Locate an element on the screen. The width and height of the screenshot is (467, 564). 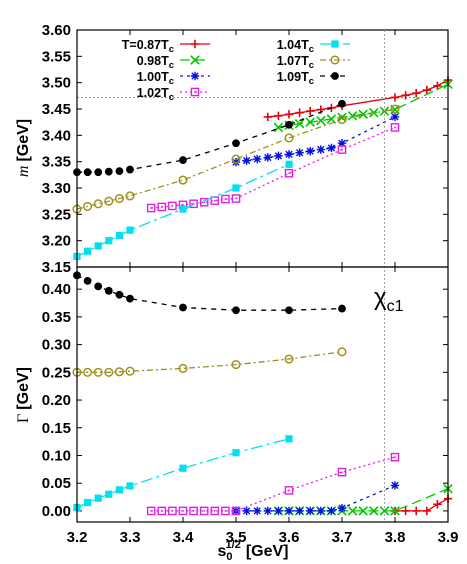
y-tick-label: 0.00 is located at coordinates (56, 511).